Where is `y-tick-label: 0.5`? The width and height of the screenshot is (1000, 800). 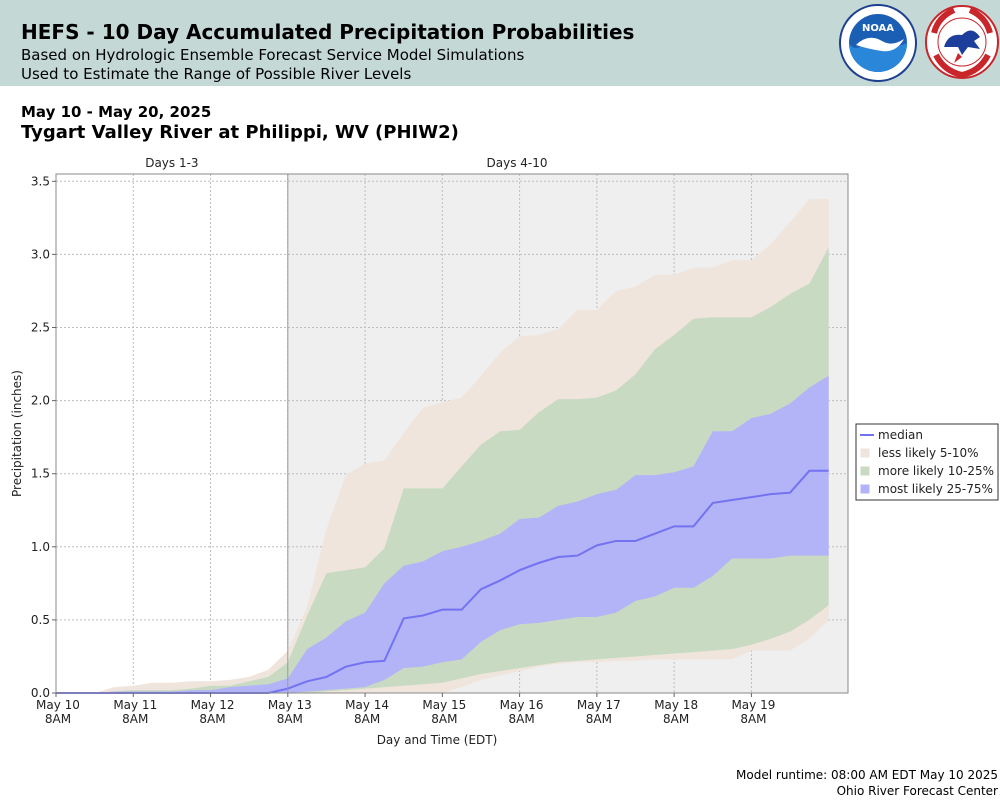
y-tick-label: 0.5 is located at coordinates (40, 620).